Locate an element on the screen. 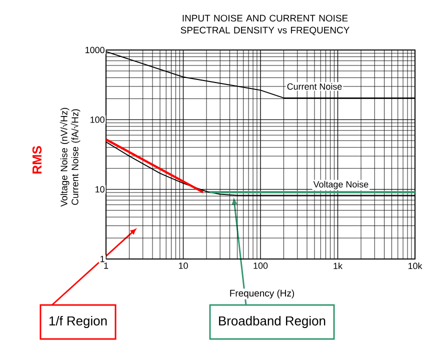 This screenshot has width=444, height=342. y-axis-title: Voltage Noise (nV/√Hz) Current Noise (fA/√Hz) is located at coordinates (70, 157).